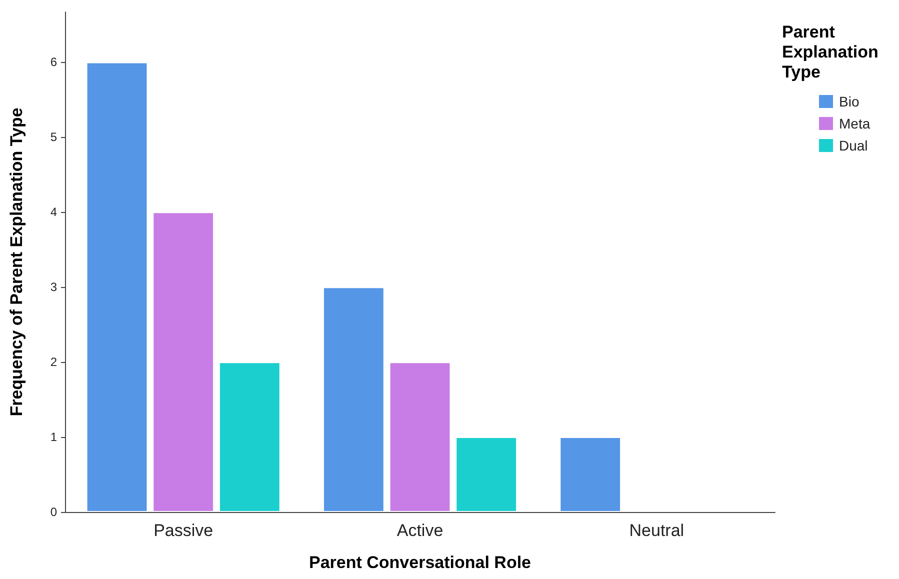 The width and height of the screenshot is (899, 579). I want to click on x-tick-label: Passive, so click(184, 530).